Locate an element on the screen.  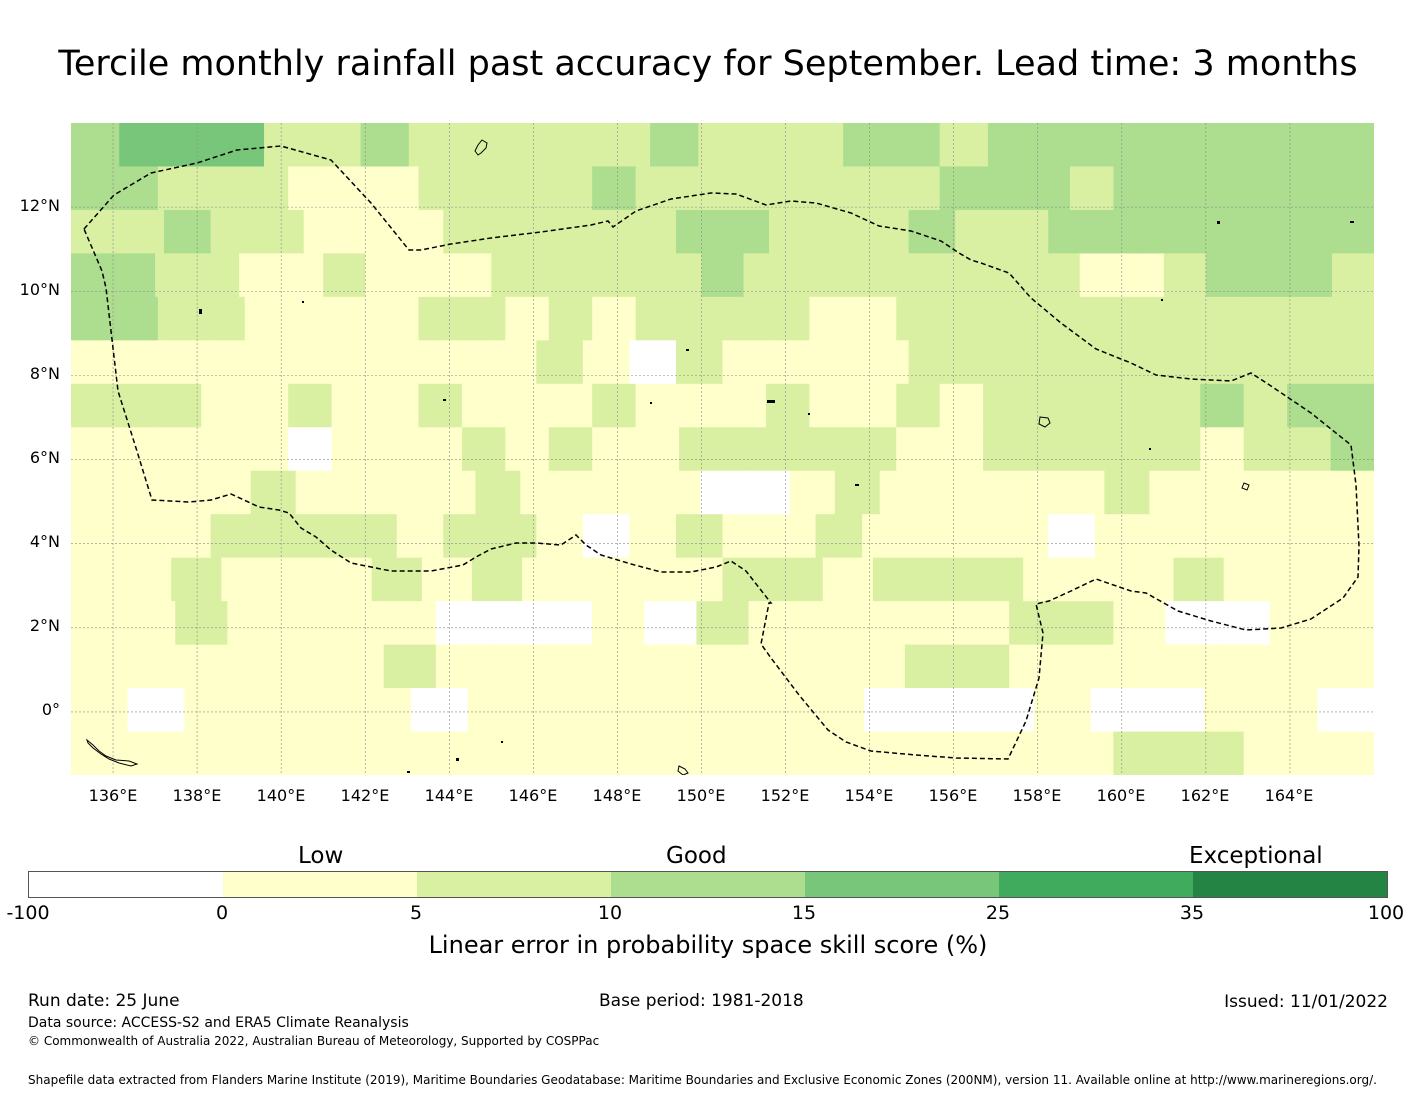
chuuk-atoll-outline is located at coordinates (1044, 422).